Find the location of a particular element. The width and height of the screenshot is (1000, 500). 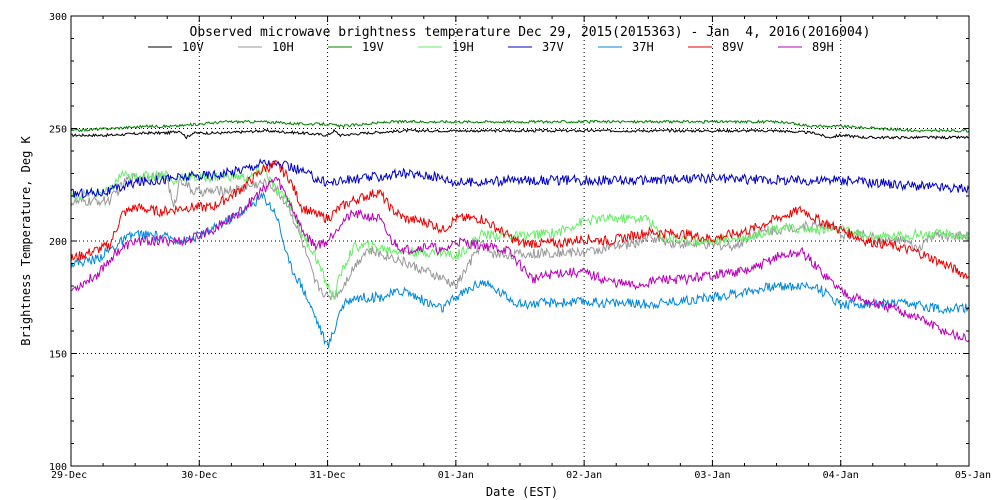

legend-label-19v: 19V is located at coordinates (373, 47).